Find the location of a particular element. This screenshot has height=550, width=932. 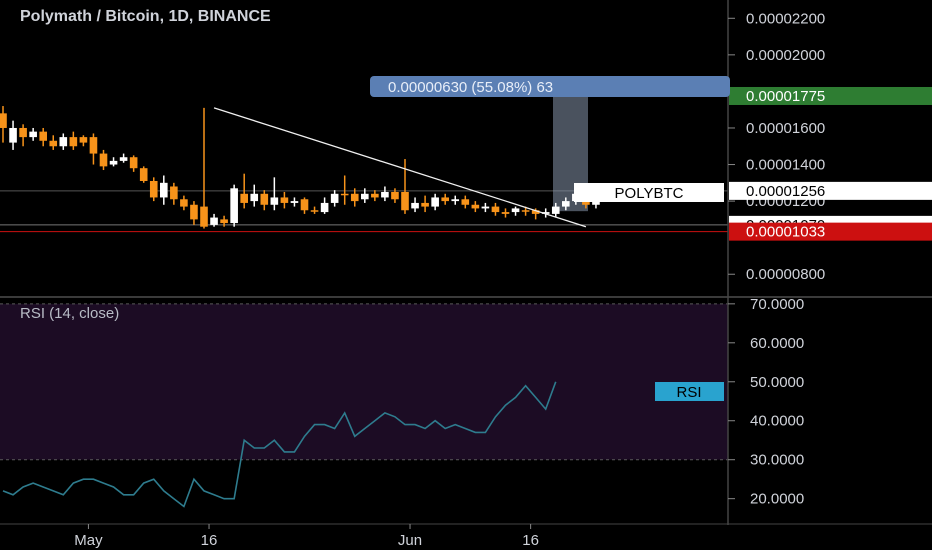

x-tick-label-0: May is located at coordinates (88, 540).